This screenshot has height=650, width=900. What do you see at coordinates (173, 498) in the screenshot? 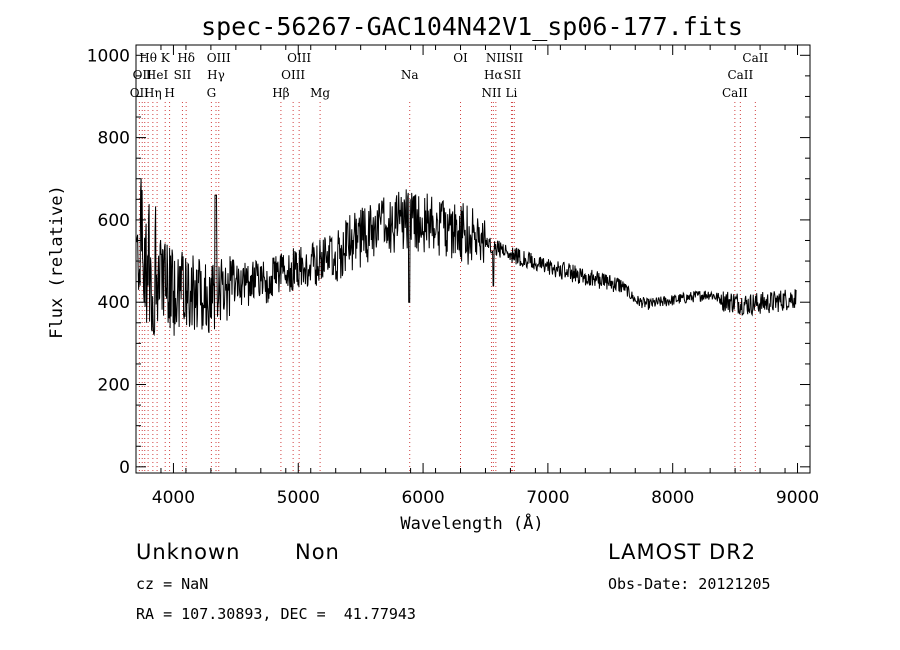
I see `x-tick-label: 4000` at bounding box center [173, 498].